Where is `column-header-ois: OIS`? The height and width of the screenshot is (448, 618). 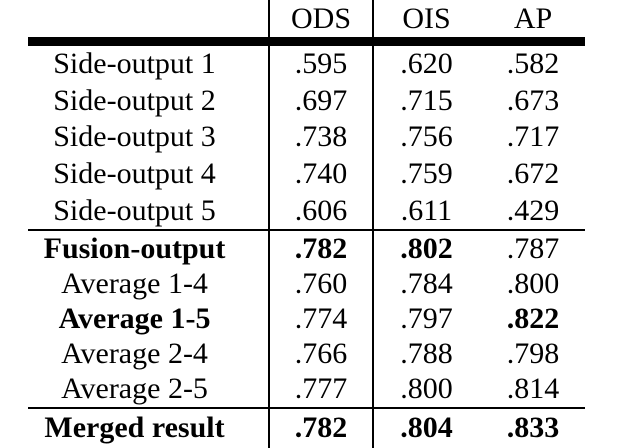
column-header-ois: OIS is located at coordinates (426, 18).